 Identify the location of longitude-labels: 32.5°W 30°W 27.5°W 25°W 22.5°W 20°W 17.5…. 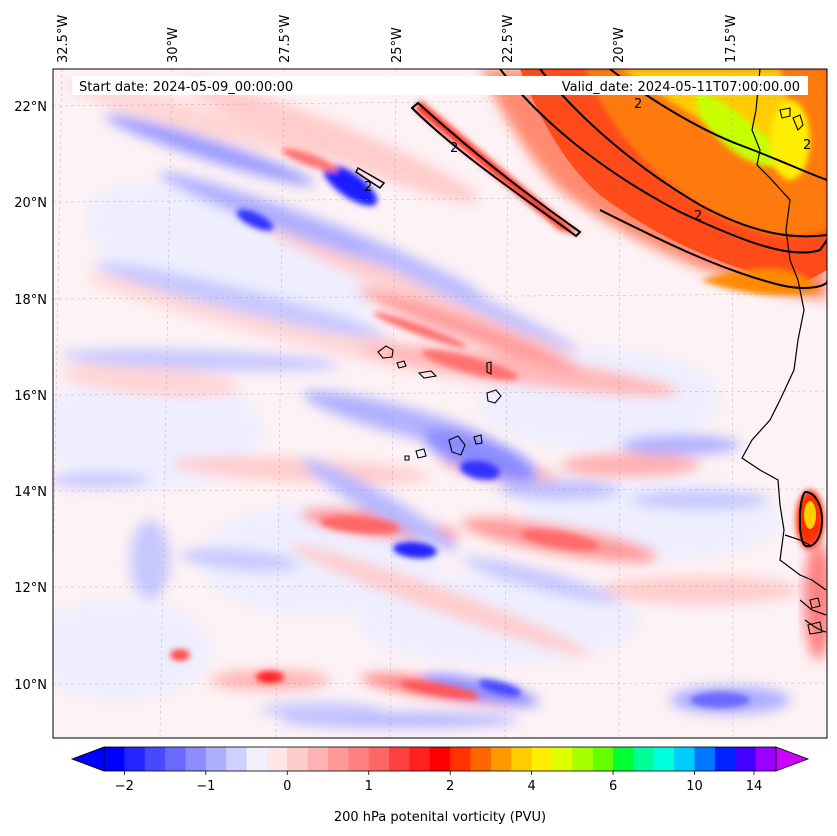
(397, 39).